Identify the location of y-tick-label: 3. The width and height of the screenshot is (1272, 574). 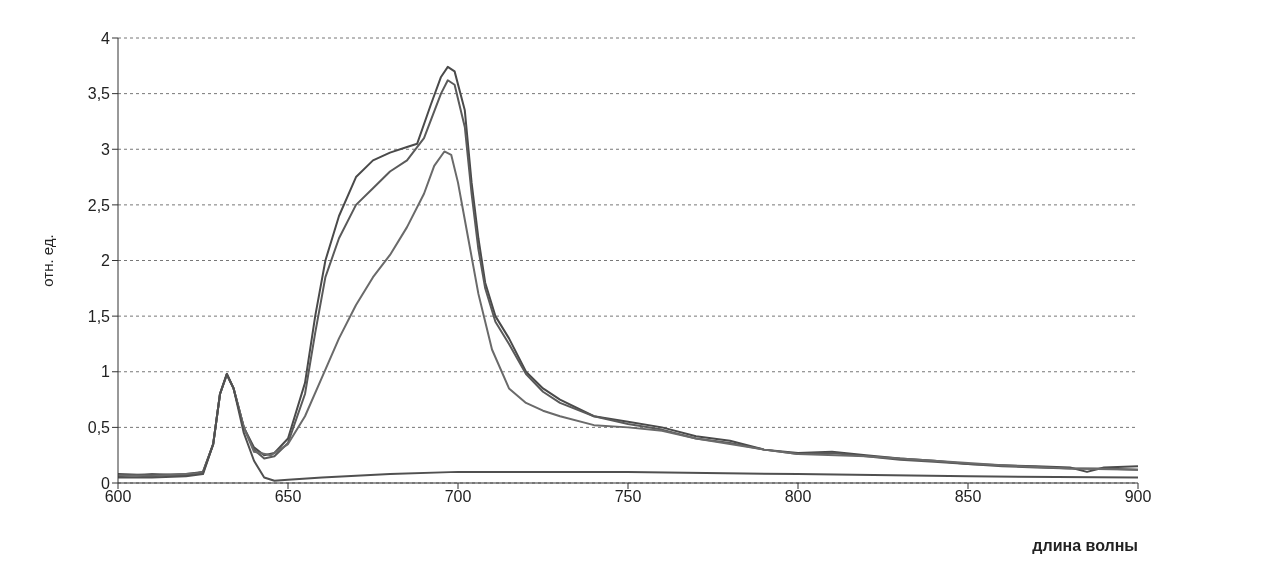
(106, 149).